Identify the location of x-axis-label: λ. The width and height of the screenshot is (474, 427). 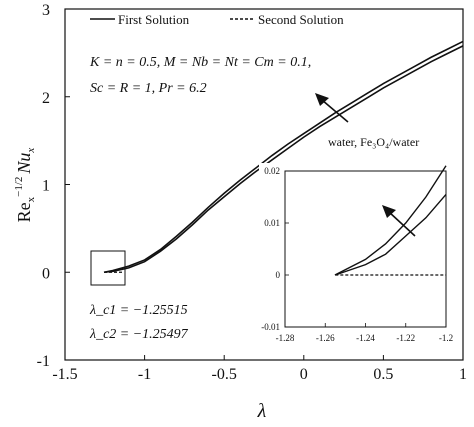
(262, 411).